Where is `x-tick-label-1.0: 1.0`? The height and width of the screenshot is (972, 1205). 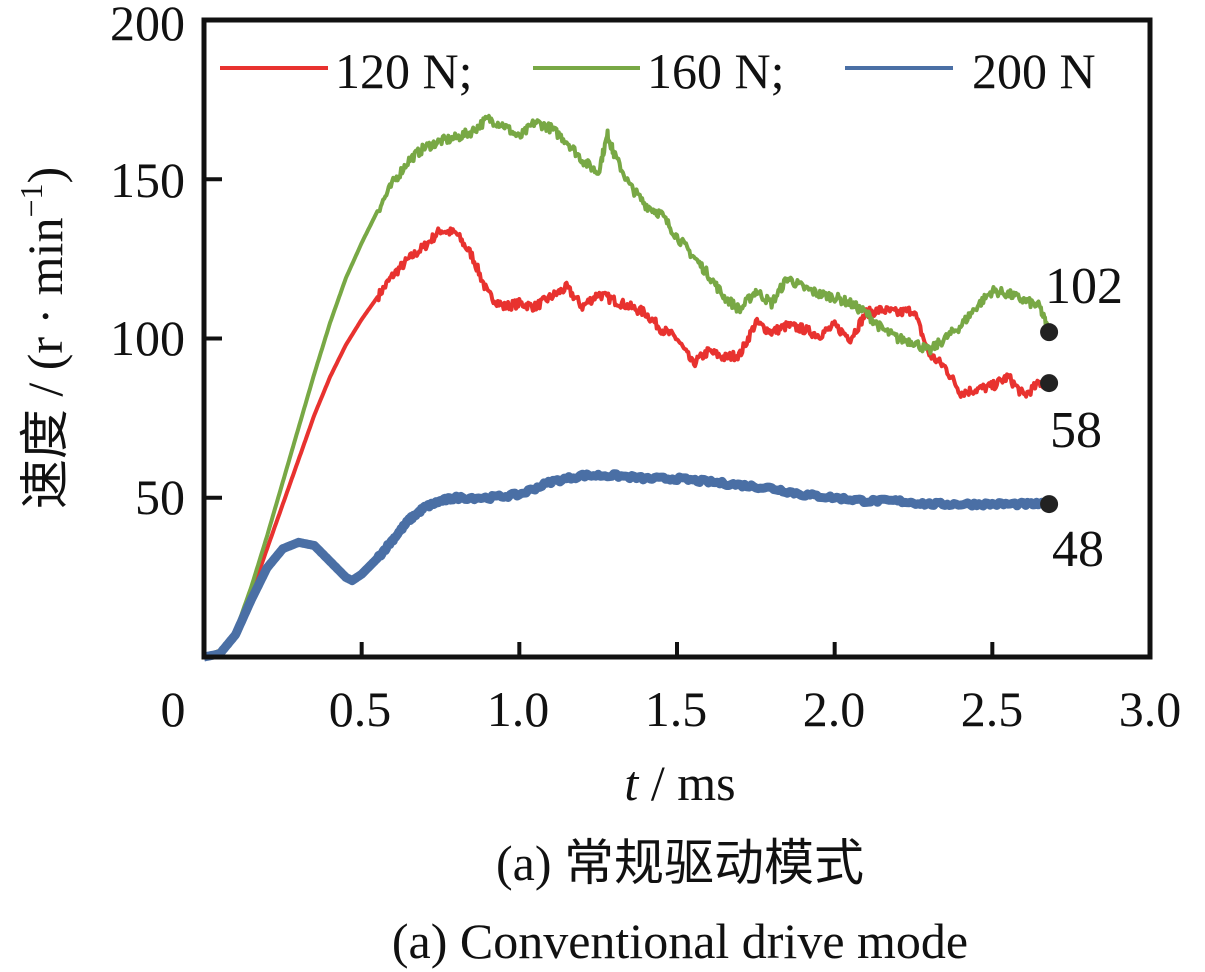 x-tick-label-1.0: 1.0 is located at coordinates (518, 709).